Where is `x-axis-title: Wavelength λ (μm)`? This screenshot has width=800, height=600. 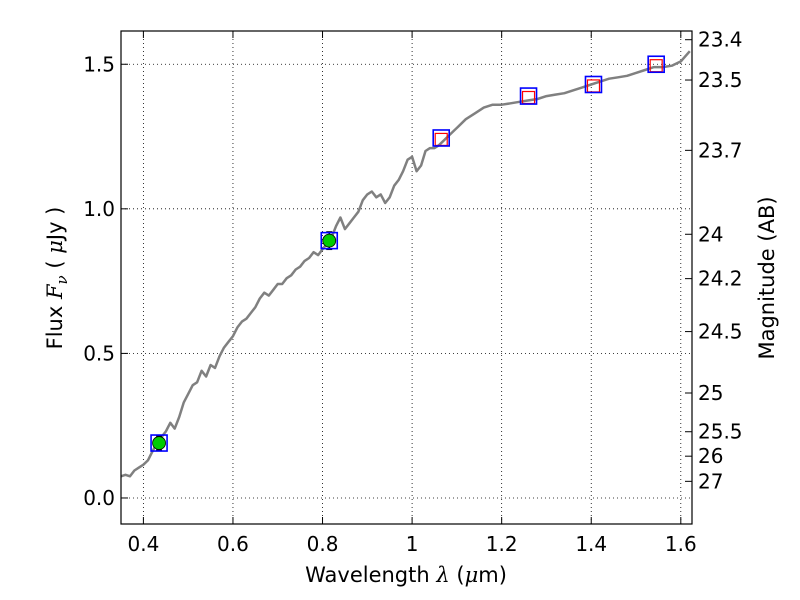 x-axis-title: Wavelength λ (μm) is located at coordinates (406, 575).